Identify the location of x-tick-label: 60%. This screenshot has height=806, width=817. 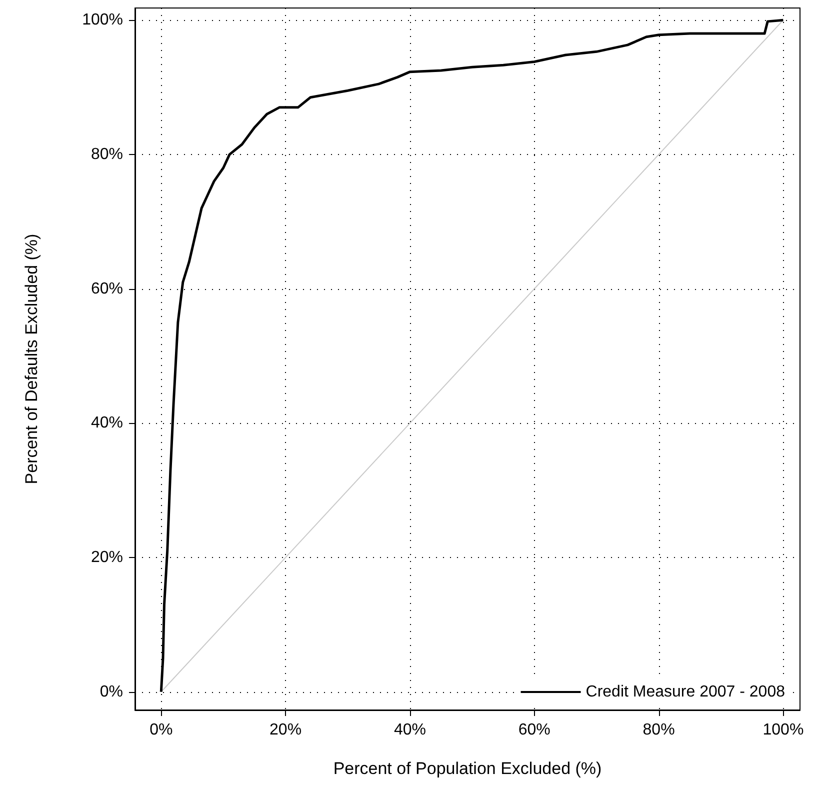
(534, 730).